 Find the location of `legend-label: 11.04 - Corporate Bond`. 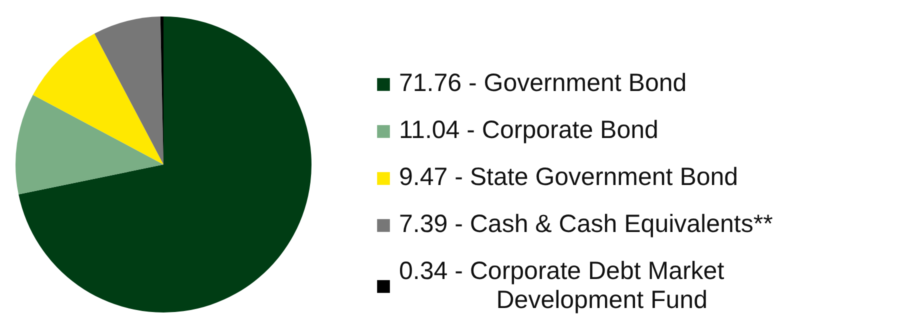

legend-label: 11.04 - Corporate Bond is located at coordinates (528, 130).